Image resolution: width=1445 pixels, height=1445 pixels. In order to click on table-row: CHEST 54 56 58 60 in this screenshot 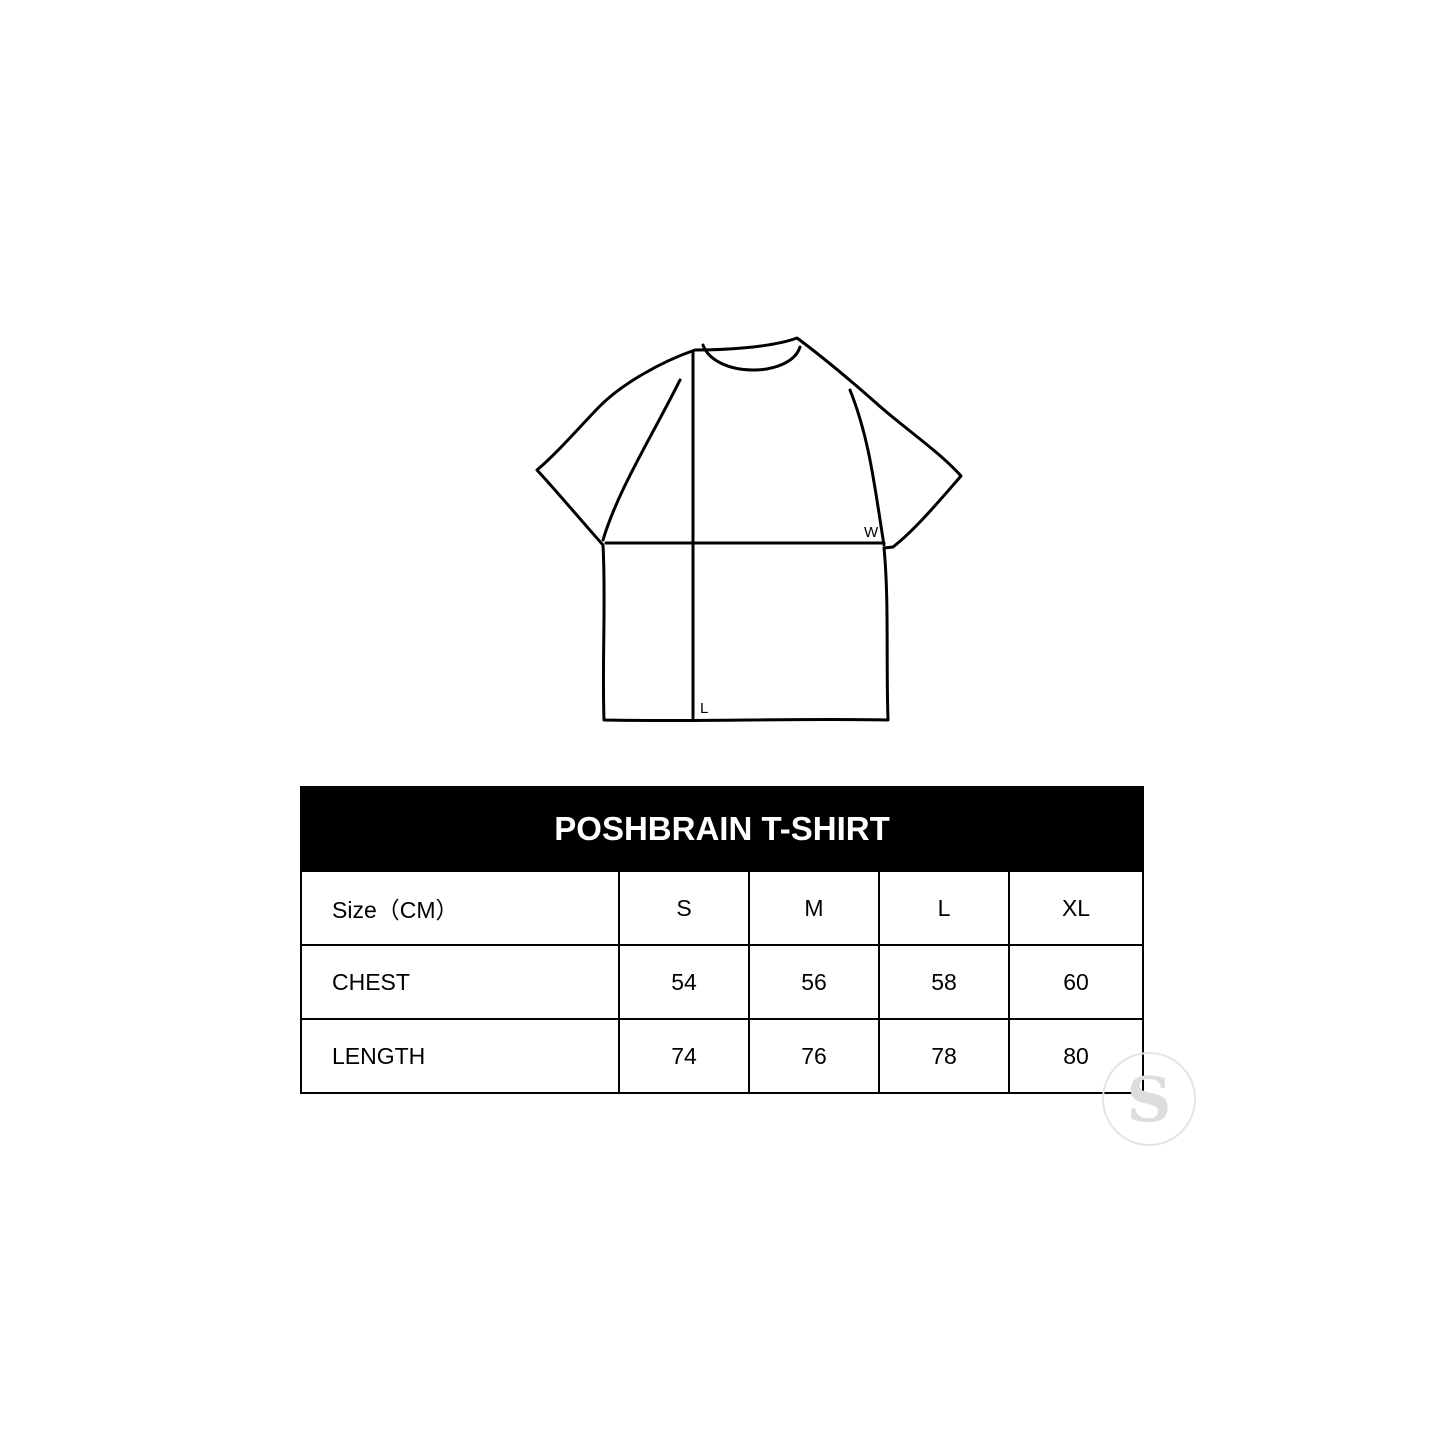, I will do `click(722, 982)`.